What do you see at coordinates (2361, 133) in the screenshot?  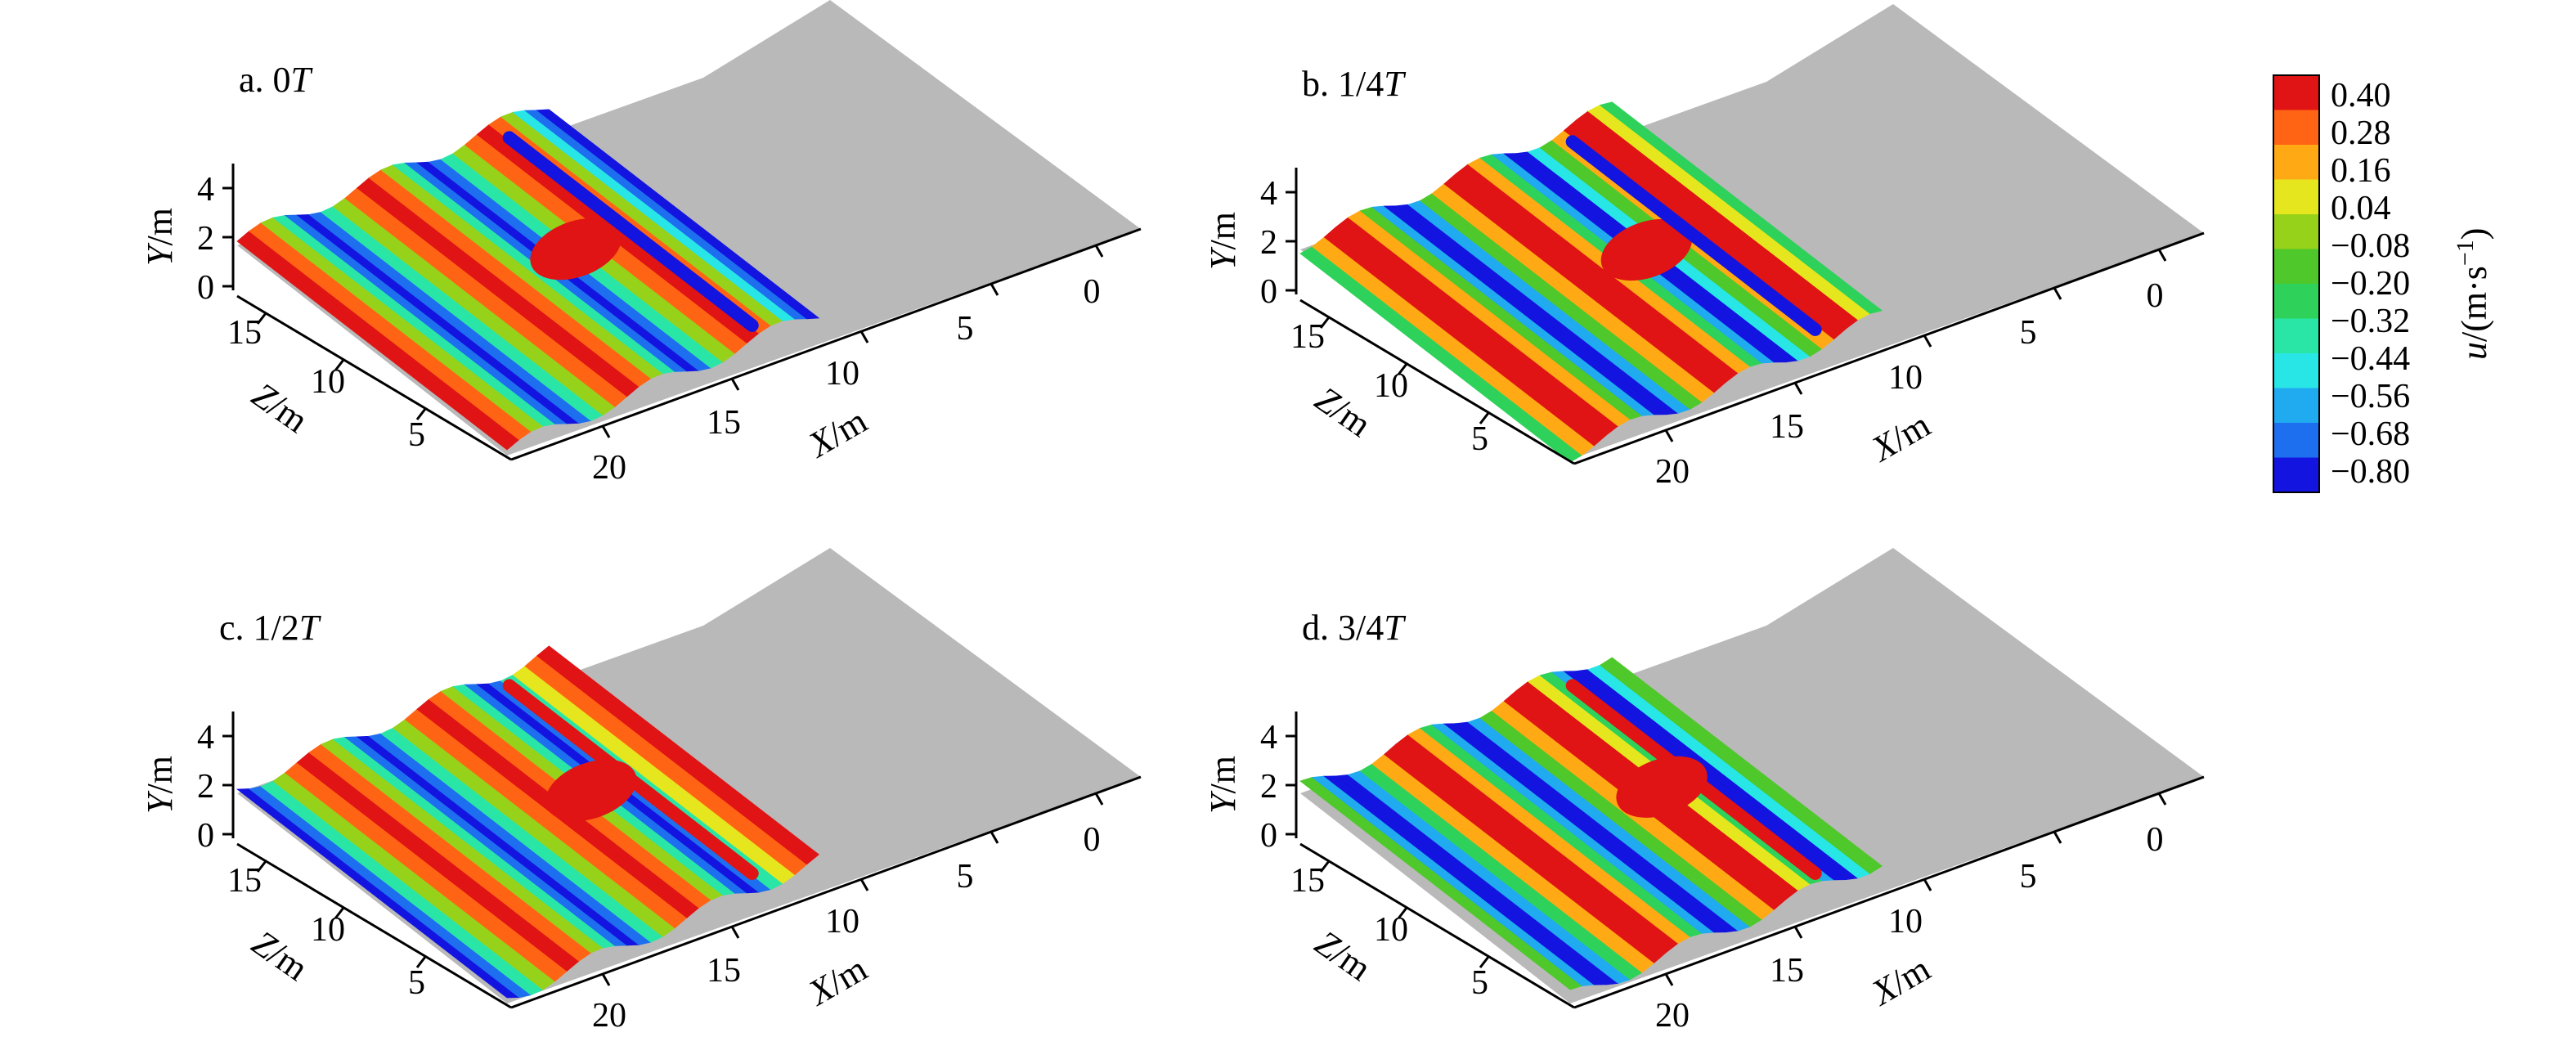 I see `colorbar-tick-label: 0.28` at bounding box center [2361, 133].